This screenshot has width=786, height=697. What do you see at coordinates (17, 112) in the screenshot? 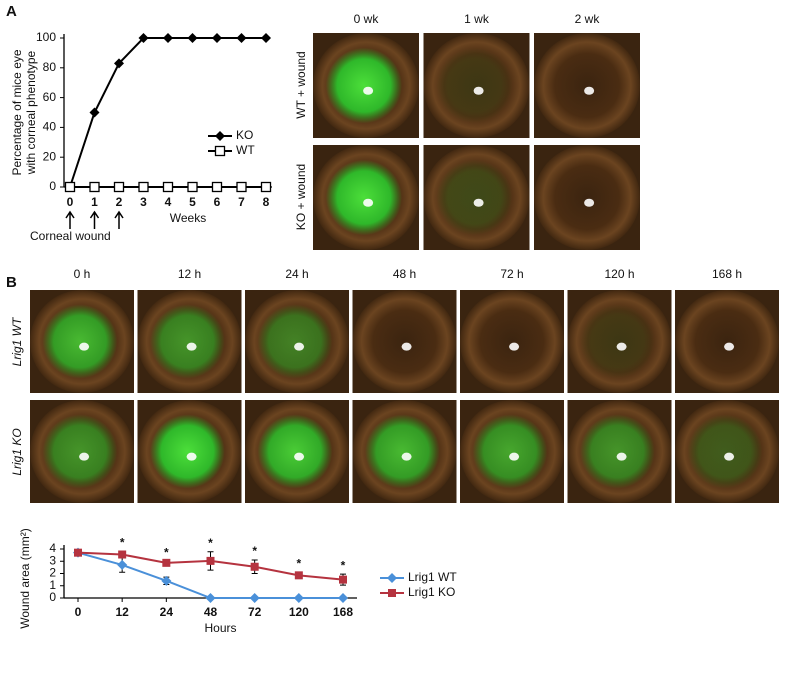
I see `y-axis-label: Percentage of mice eye` at bounding box center [17, 112].